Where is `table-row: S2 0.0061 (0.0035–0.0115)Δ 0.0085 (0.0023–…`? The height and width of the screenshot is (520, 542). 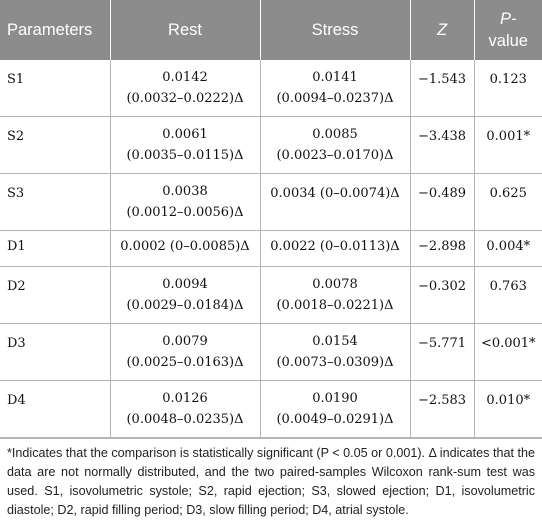 table-row: S2 0.0061 (0.0035–0.0115)Δ 0.0085 (0.0023–… is located at coordinates (271, 145).